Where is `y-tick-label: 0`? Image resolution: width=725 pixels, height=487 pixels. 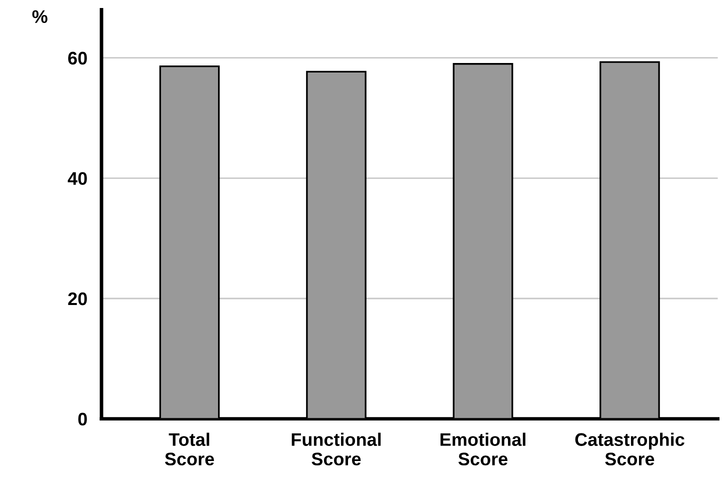
y-tick-label: 0 is located at coordinates (82, 419).